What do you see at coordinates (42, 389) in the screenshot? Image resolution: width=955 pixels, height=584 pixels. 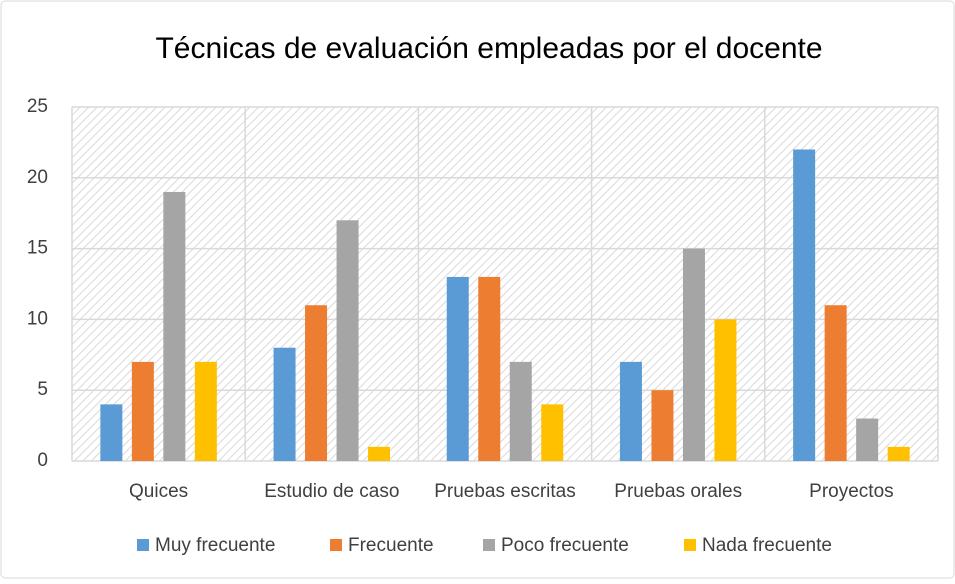 I see `y-tick-label: 5` at bounding box center [42, 389].